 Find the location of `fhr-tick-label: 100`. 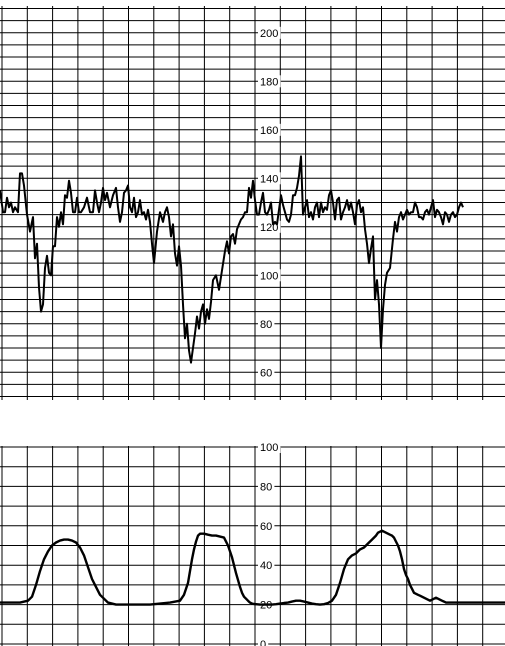

fhr-tick-label: 100 is located at coordinates (269, 276).